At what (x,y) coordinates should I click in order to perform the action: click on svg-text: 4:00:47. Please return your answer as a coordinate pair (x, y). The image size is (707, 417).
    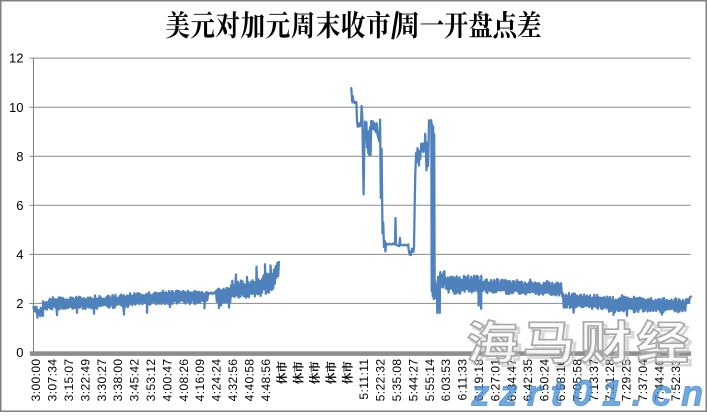
    Looking at the image, I should click on (167, 380).